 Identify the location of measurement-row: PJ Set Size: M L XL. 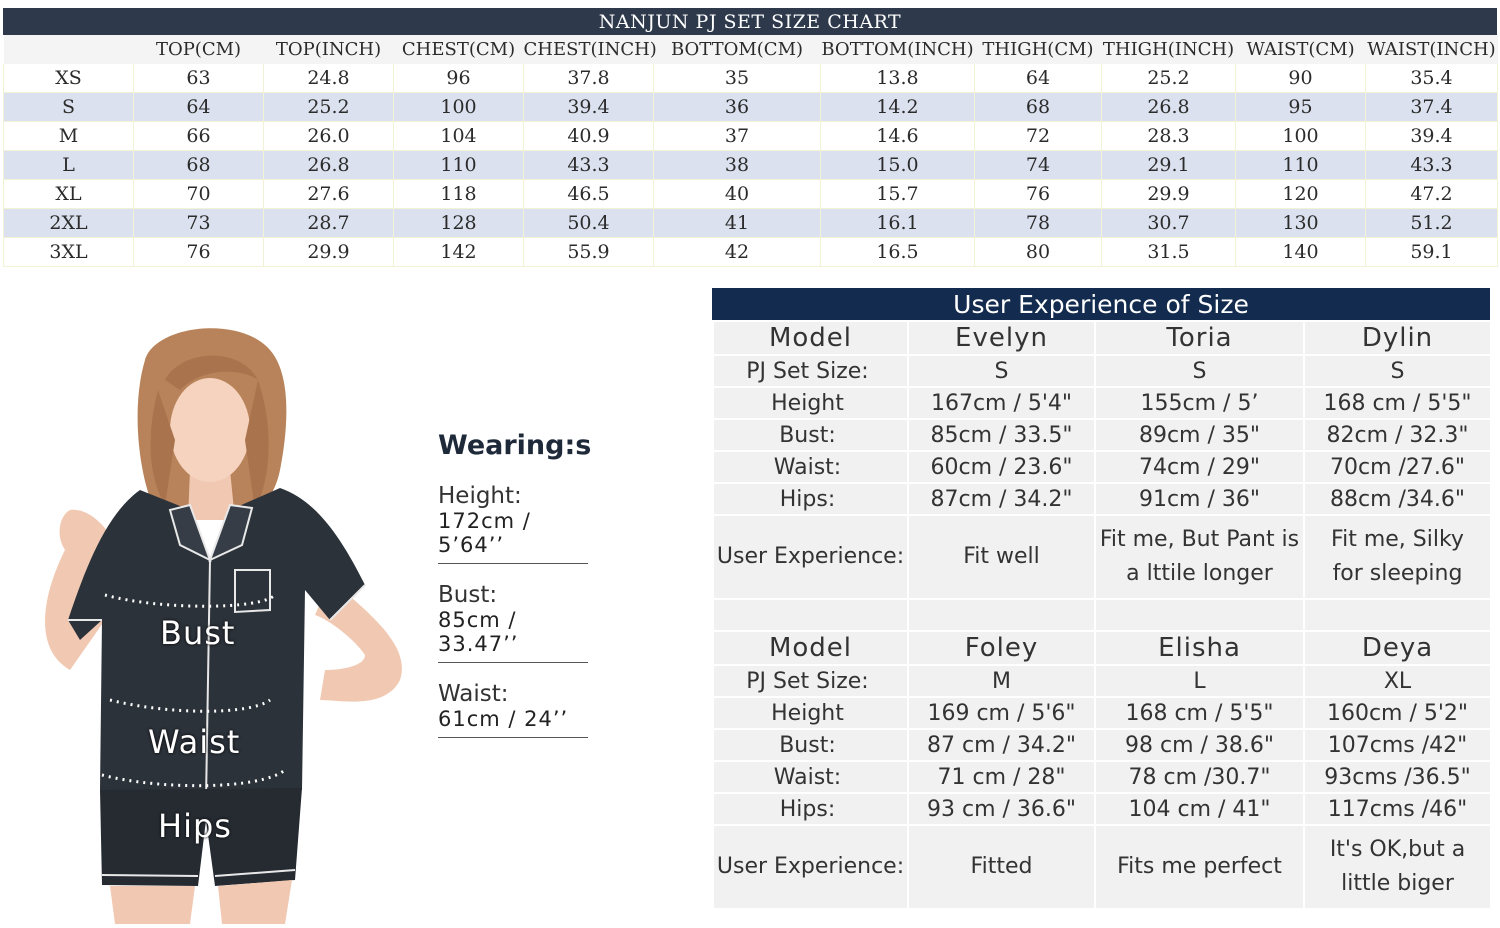
(1102, 681).